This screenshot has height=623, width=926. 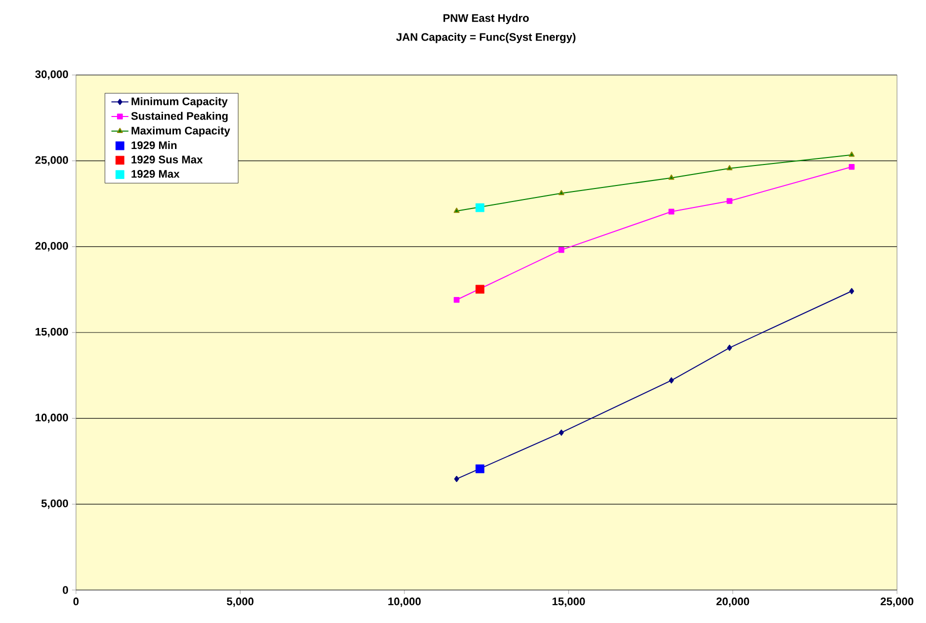 What do you see at coordinates (568, 602) in the screenshot?
I see `x-tick-label: 15,000` at bounding box center [568, 602].